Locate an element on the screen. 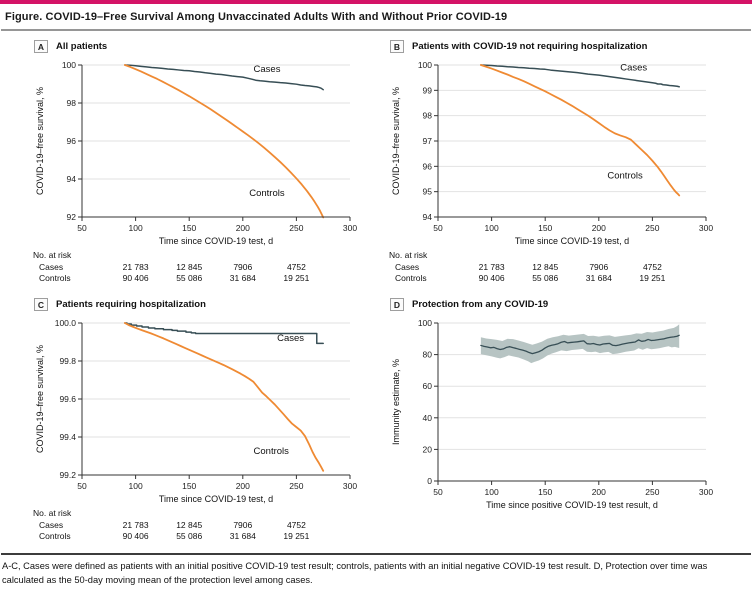  panel-c-header: C Patients requiring hospitalization is located at coordinates (210, 304).